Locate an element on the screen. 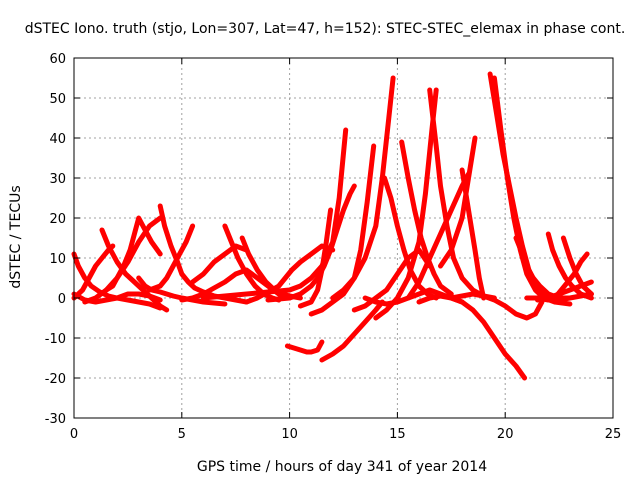  y-tick-label: 10 is located at coordinates (57, 259).